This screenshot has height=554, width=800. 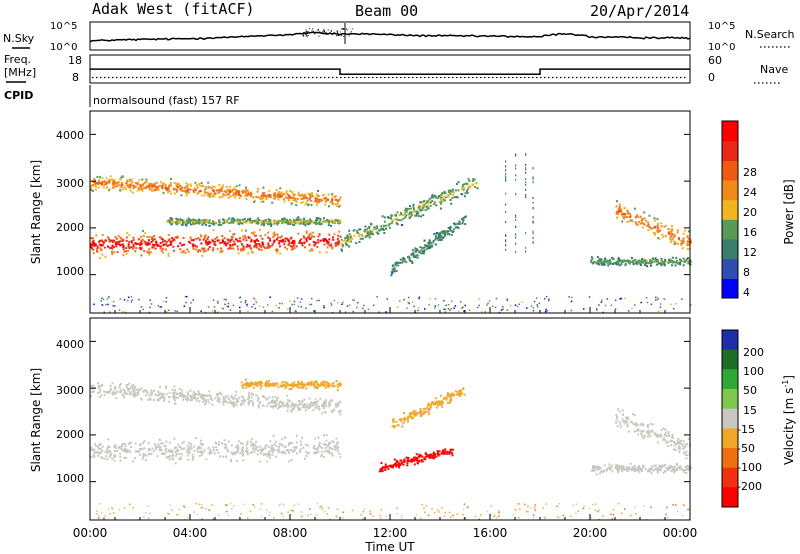 I want to click on velocity-cbar-label-end: ], so click(x=789, y=377).